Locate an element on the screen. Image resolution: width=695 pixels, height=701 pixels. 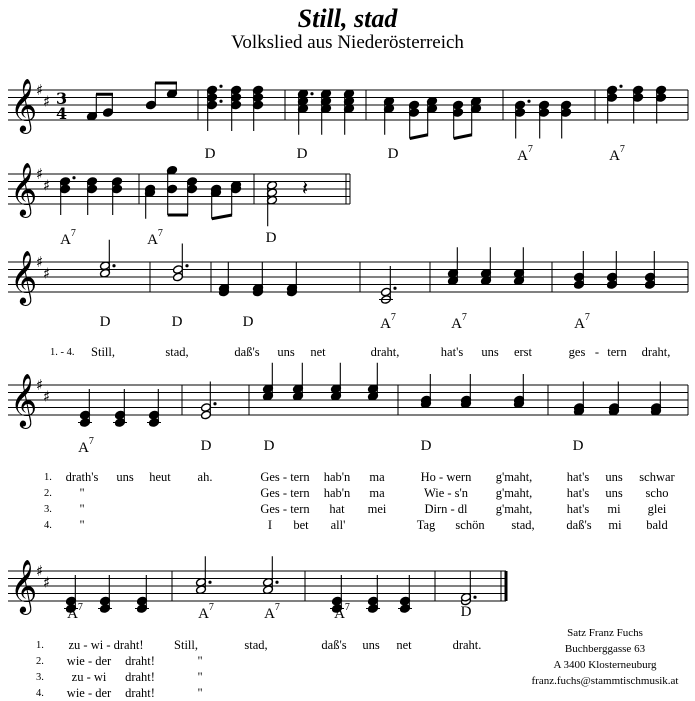
lyric-syllable: Dirn - dl is located at coordinates (446, 509).